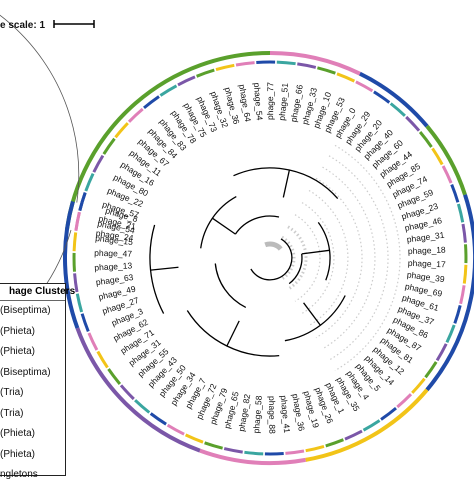 The height and width of the screenshot is (486, 474). What do you see at coordinates (273, 246) in the screenshot?
I see `root-marker` at bounding box center [273, 246].